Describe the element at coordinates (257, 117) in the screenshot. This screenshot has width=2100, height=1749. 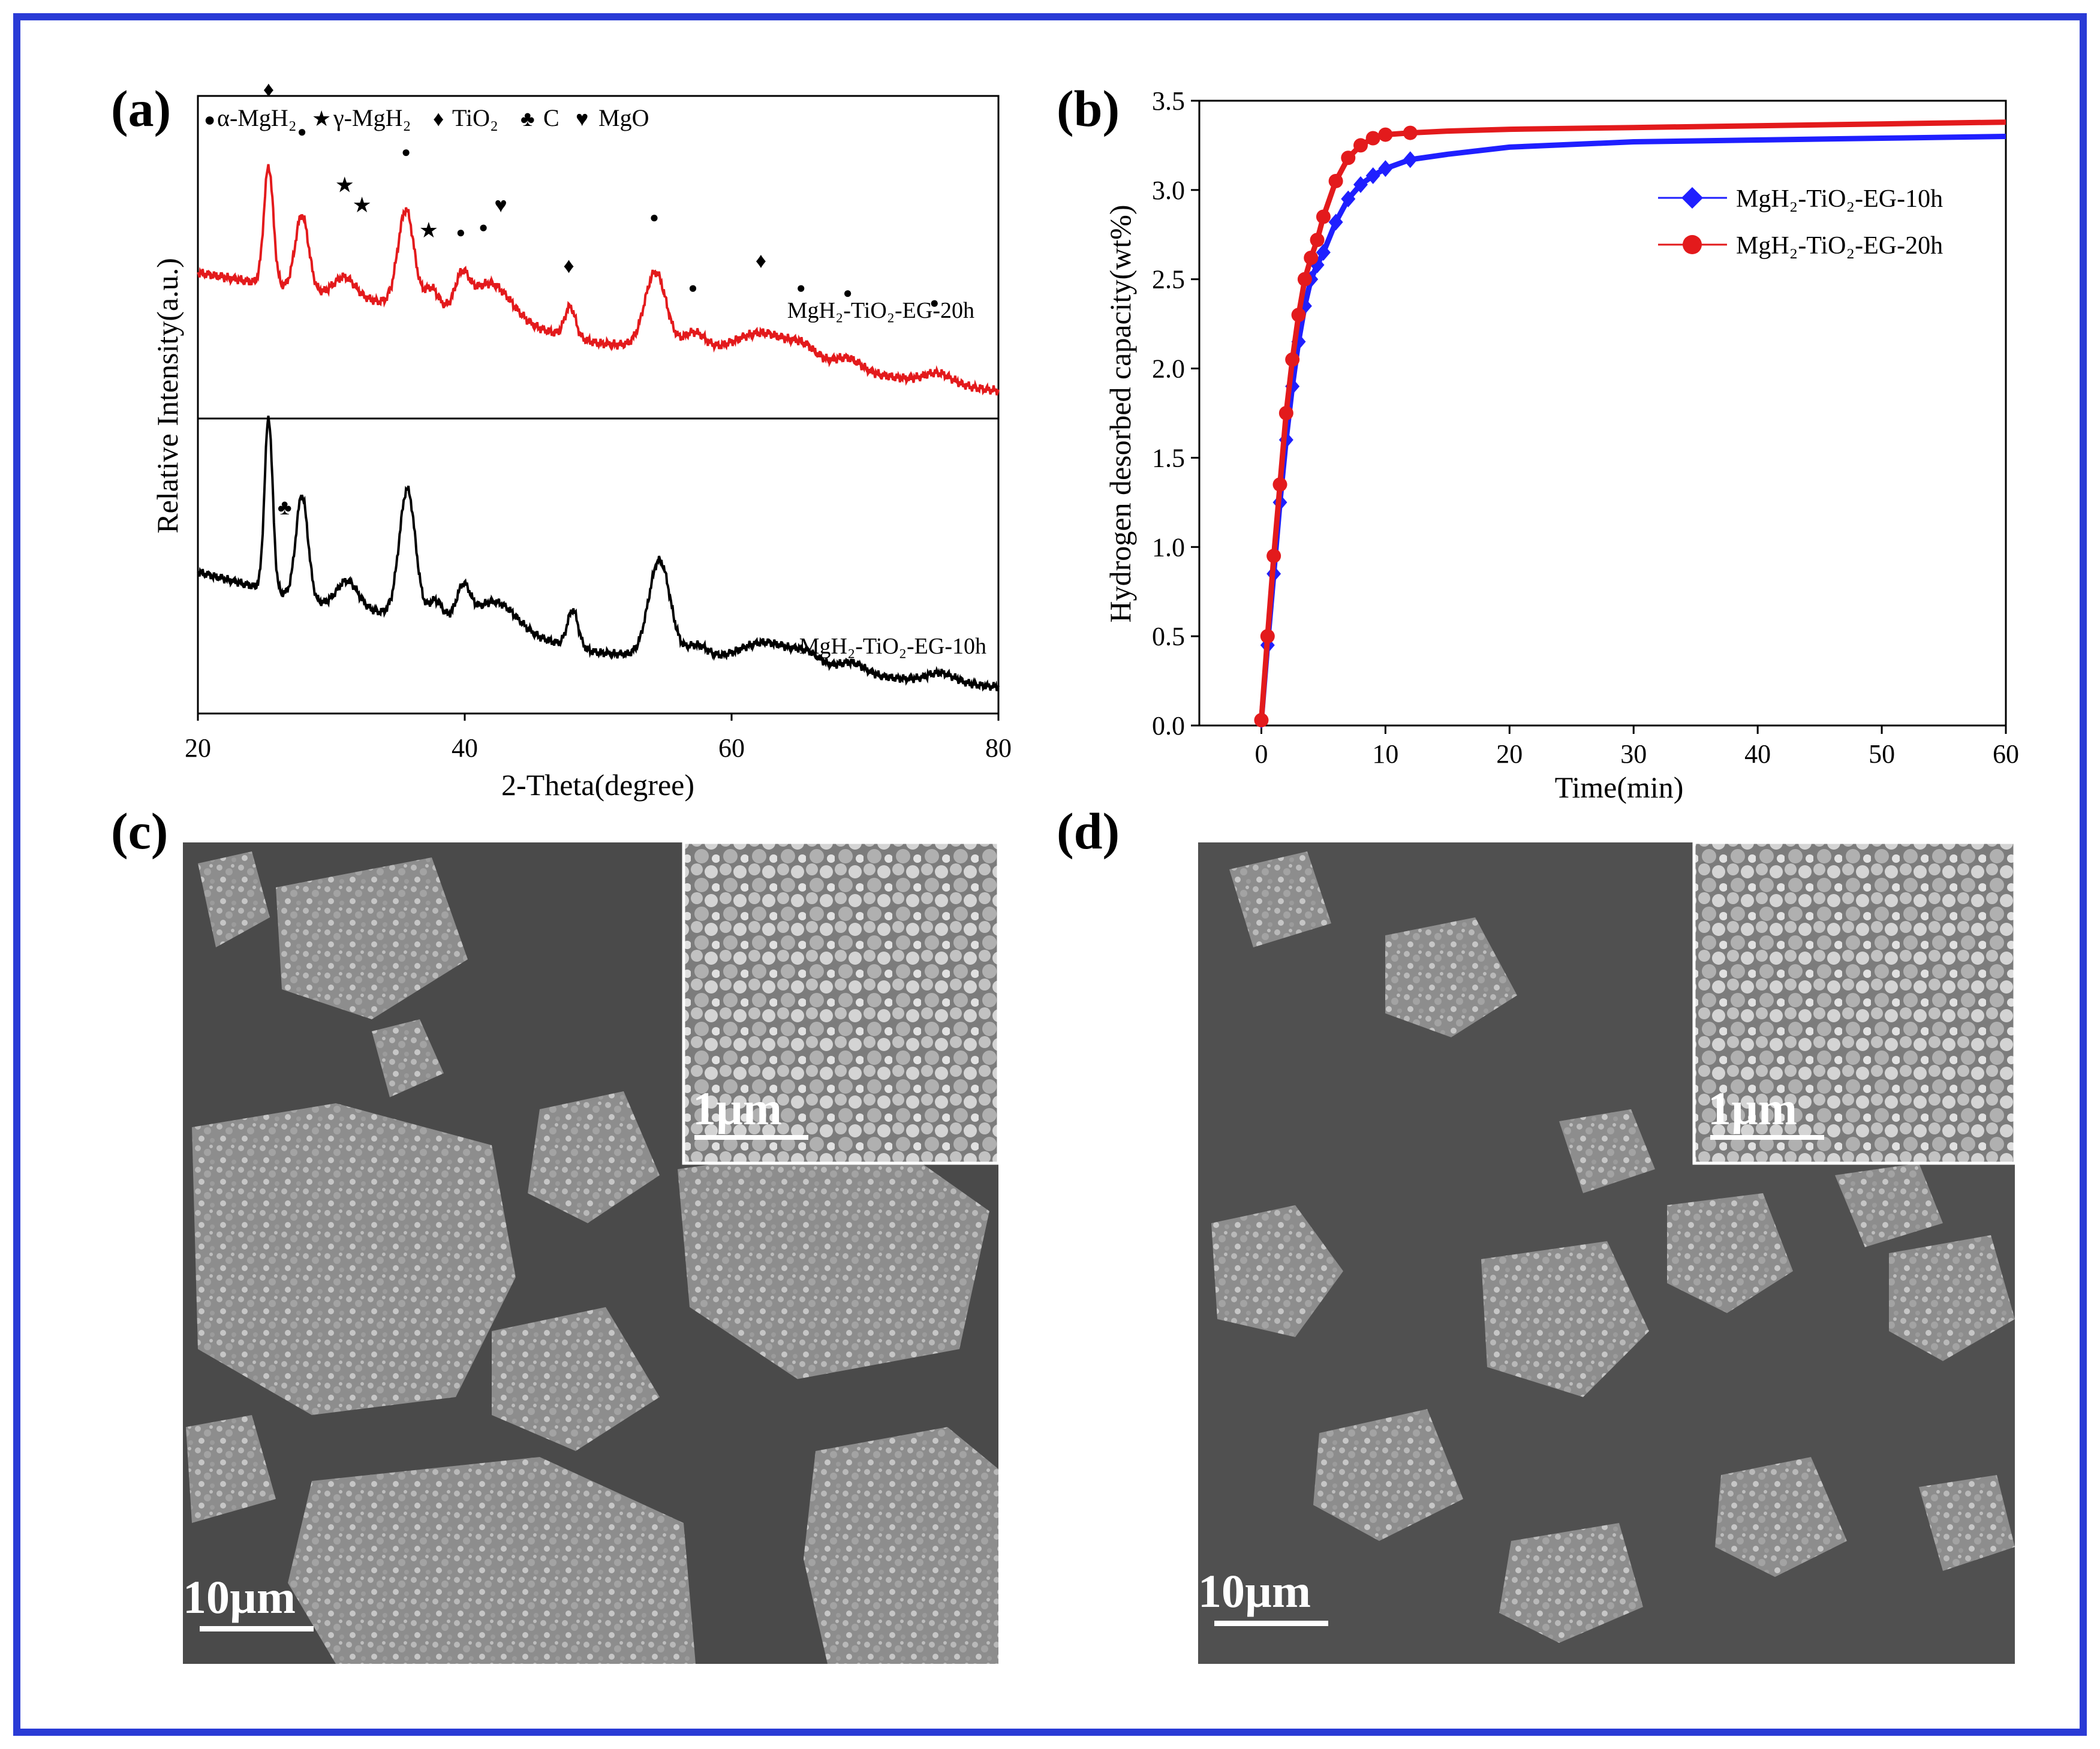
I see `phase-alpha-text: α-MgH₂` at that location.